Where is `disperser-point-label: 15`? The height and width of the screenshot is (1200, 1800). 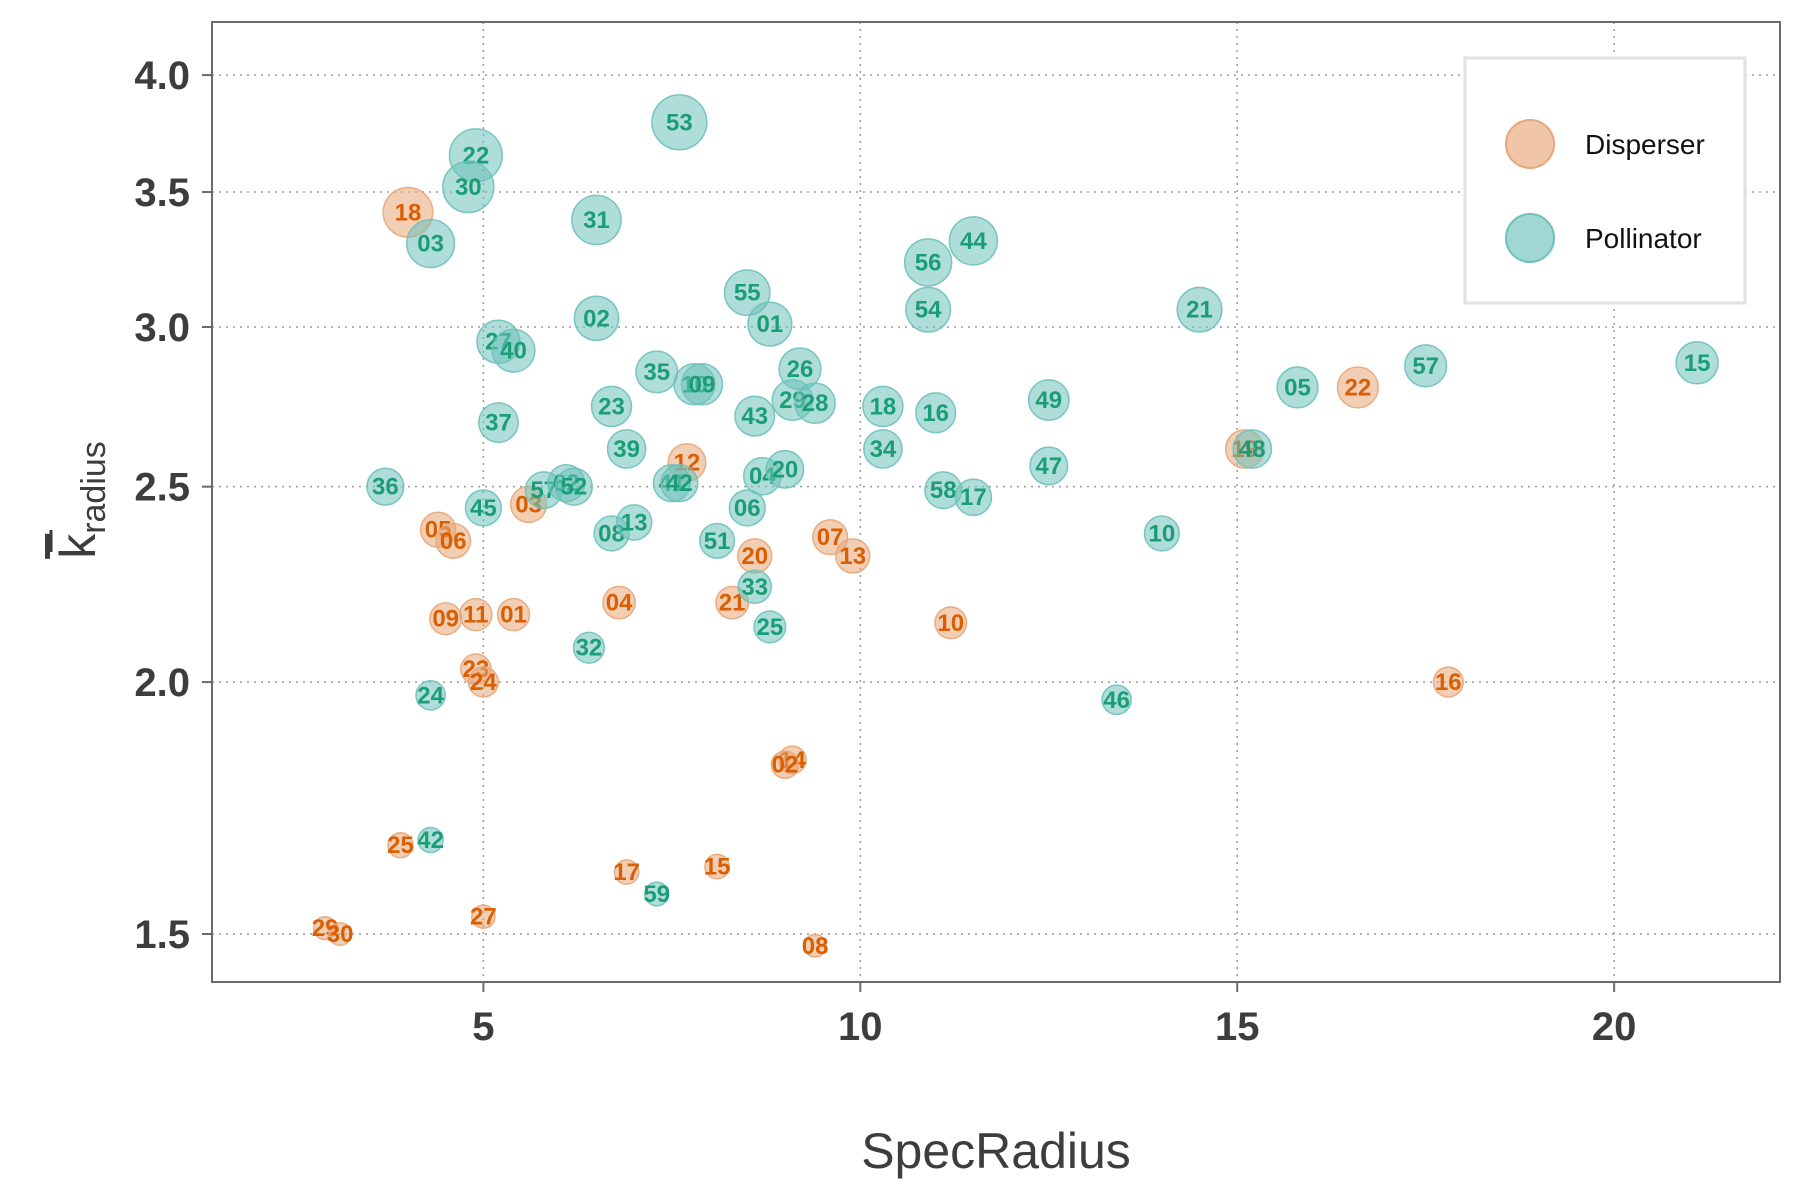
disperser-point-label: 15 is located at coordinates (717, 867).